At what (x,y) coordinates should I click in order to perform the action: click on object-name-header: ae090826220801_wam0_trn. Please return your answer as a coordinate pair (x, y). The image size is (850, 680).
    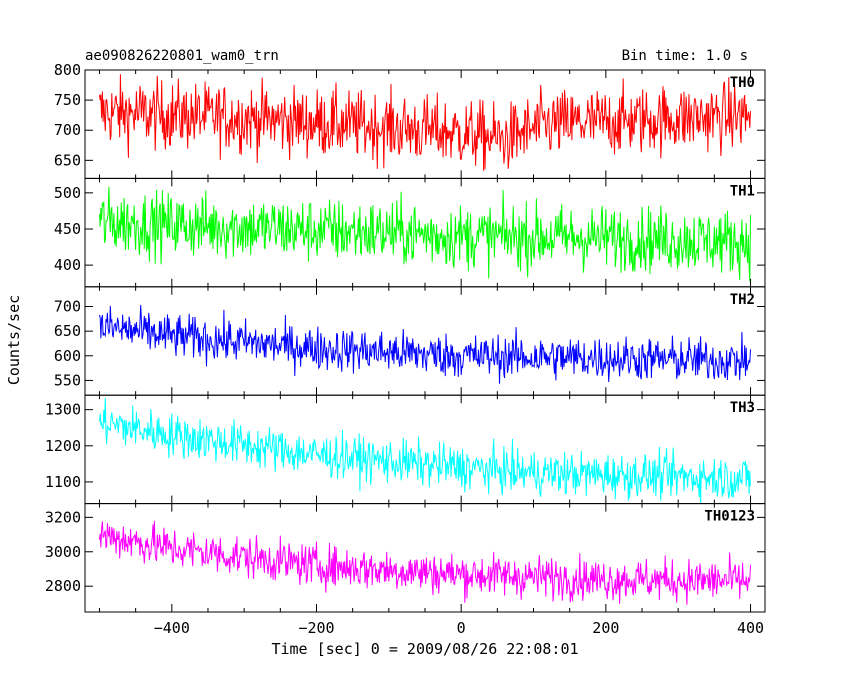
    Looking at the image, I should click on (182, 56).